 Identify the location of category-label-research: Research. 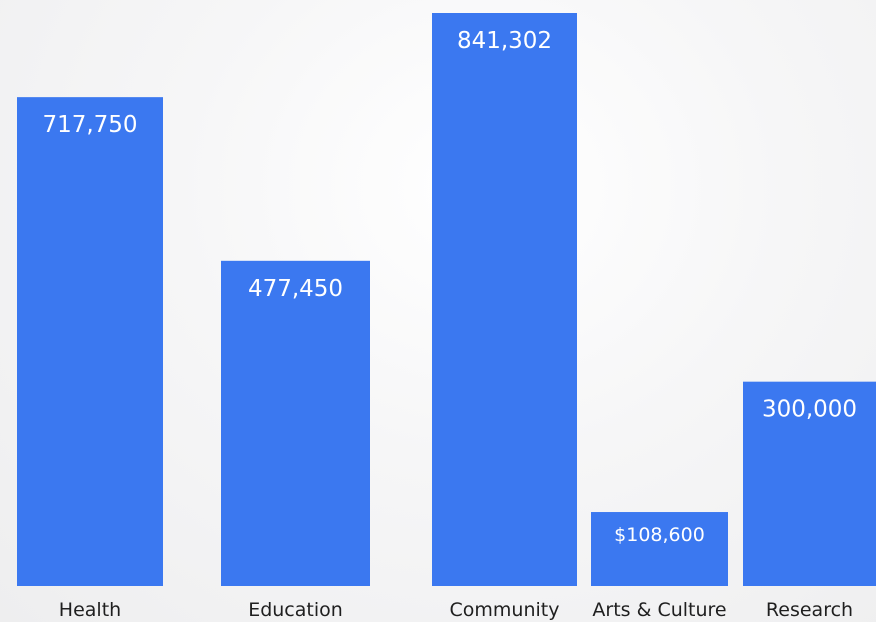
(809, 610).